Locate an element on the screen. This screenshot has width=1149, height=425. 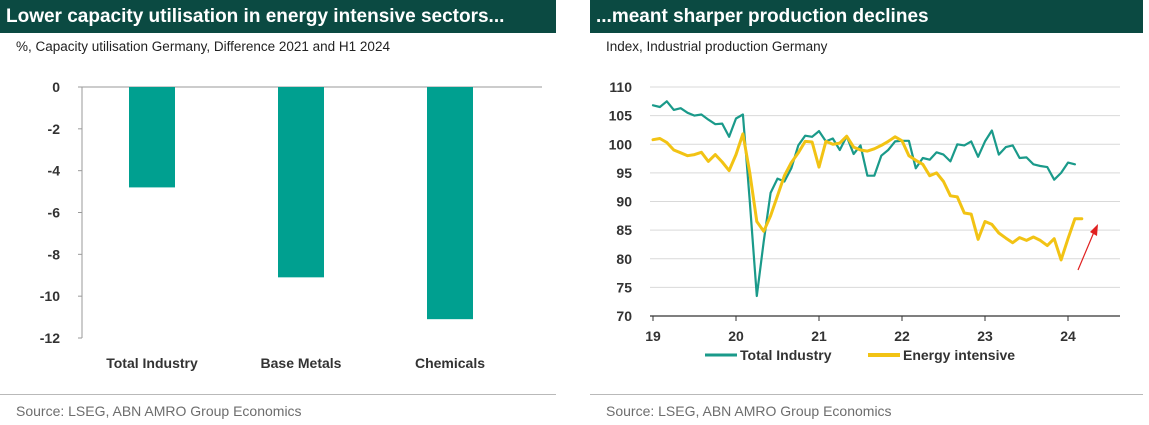
x-tick-label: 23 is located at coordinates (985, 336).